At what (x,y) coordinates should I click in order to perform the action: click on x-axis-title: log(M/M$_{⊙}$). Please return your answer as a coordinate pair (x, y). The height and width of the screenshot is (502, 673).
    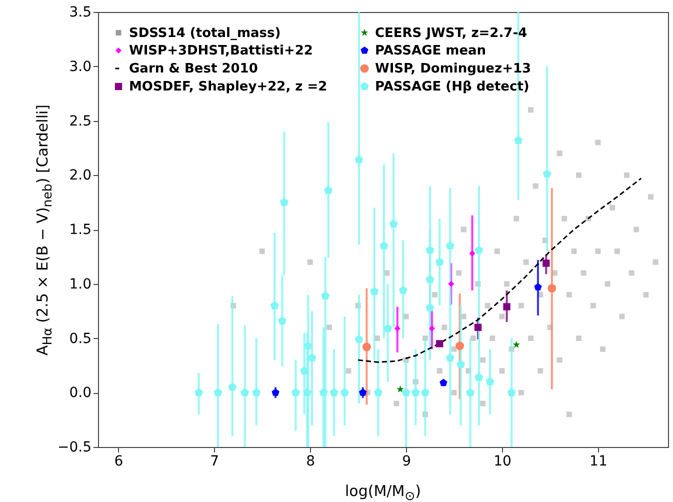
    Looking at the image, I should click on (383, 492).